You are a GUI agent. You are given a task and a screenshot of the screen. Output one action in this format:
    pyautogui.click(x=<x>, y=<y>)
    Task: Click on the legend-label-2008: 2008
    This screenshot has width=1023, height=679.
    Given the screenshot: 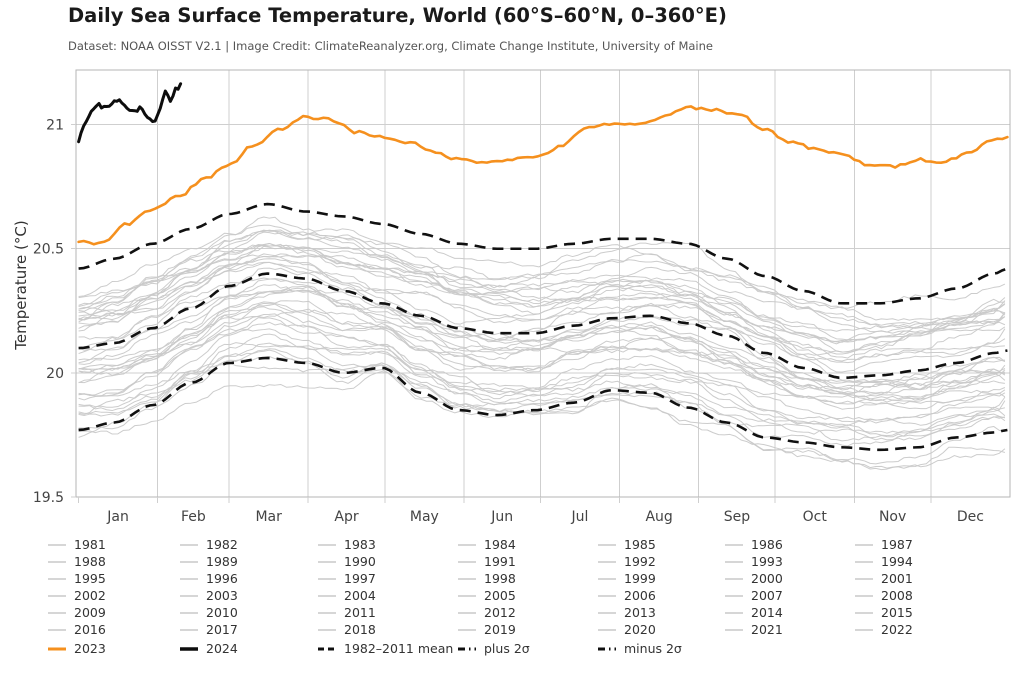 What is the action you would take?
    pyautogui.click(x=897, y=595)
    